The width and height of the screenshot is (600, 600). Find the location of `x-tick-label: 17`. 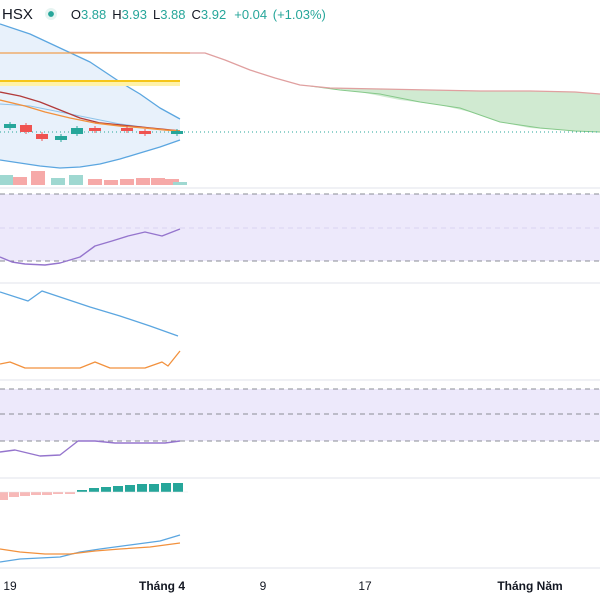

x-tick-label: 17 is located at coordinates (365, 586).